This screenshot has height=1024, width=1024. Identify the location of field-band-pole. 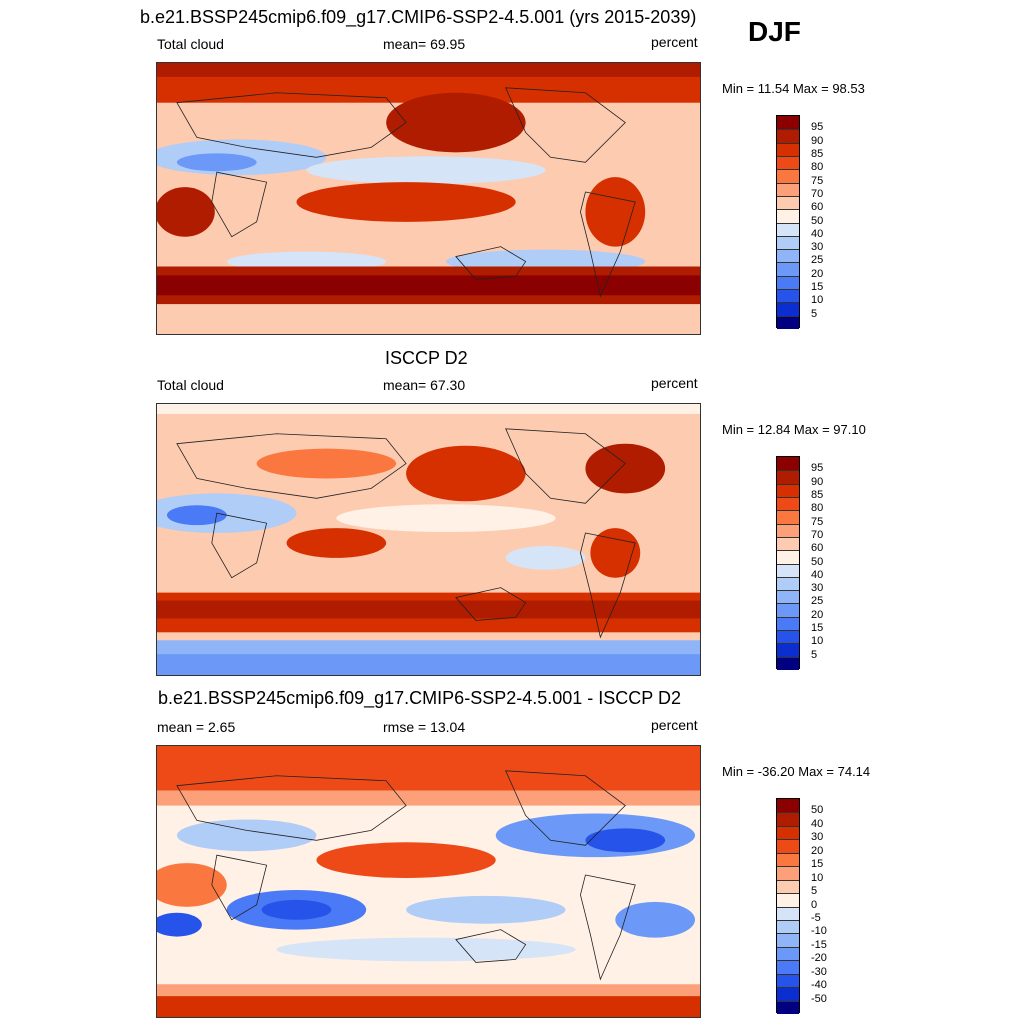
(428, 409).